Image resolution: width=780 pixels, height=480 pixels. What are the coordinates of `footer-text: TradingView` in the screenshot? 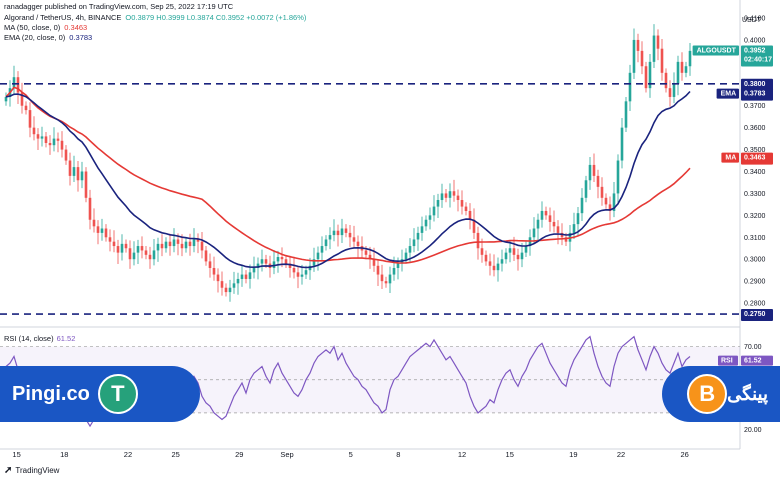 It's located at (37, 470).